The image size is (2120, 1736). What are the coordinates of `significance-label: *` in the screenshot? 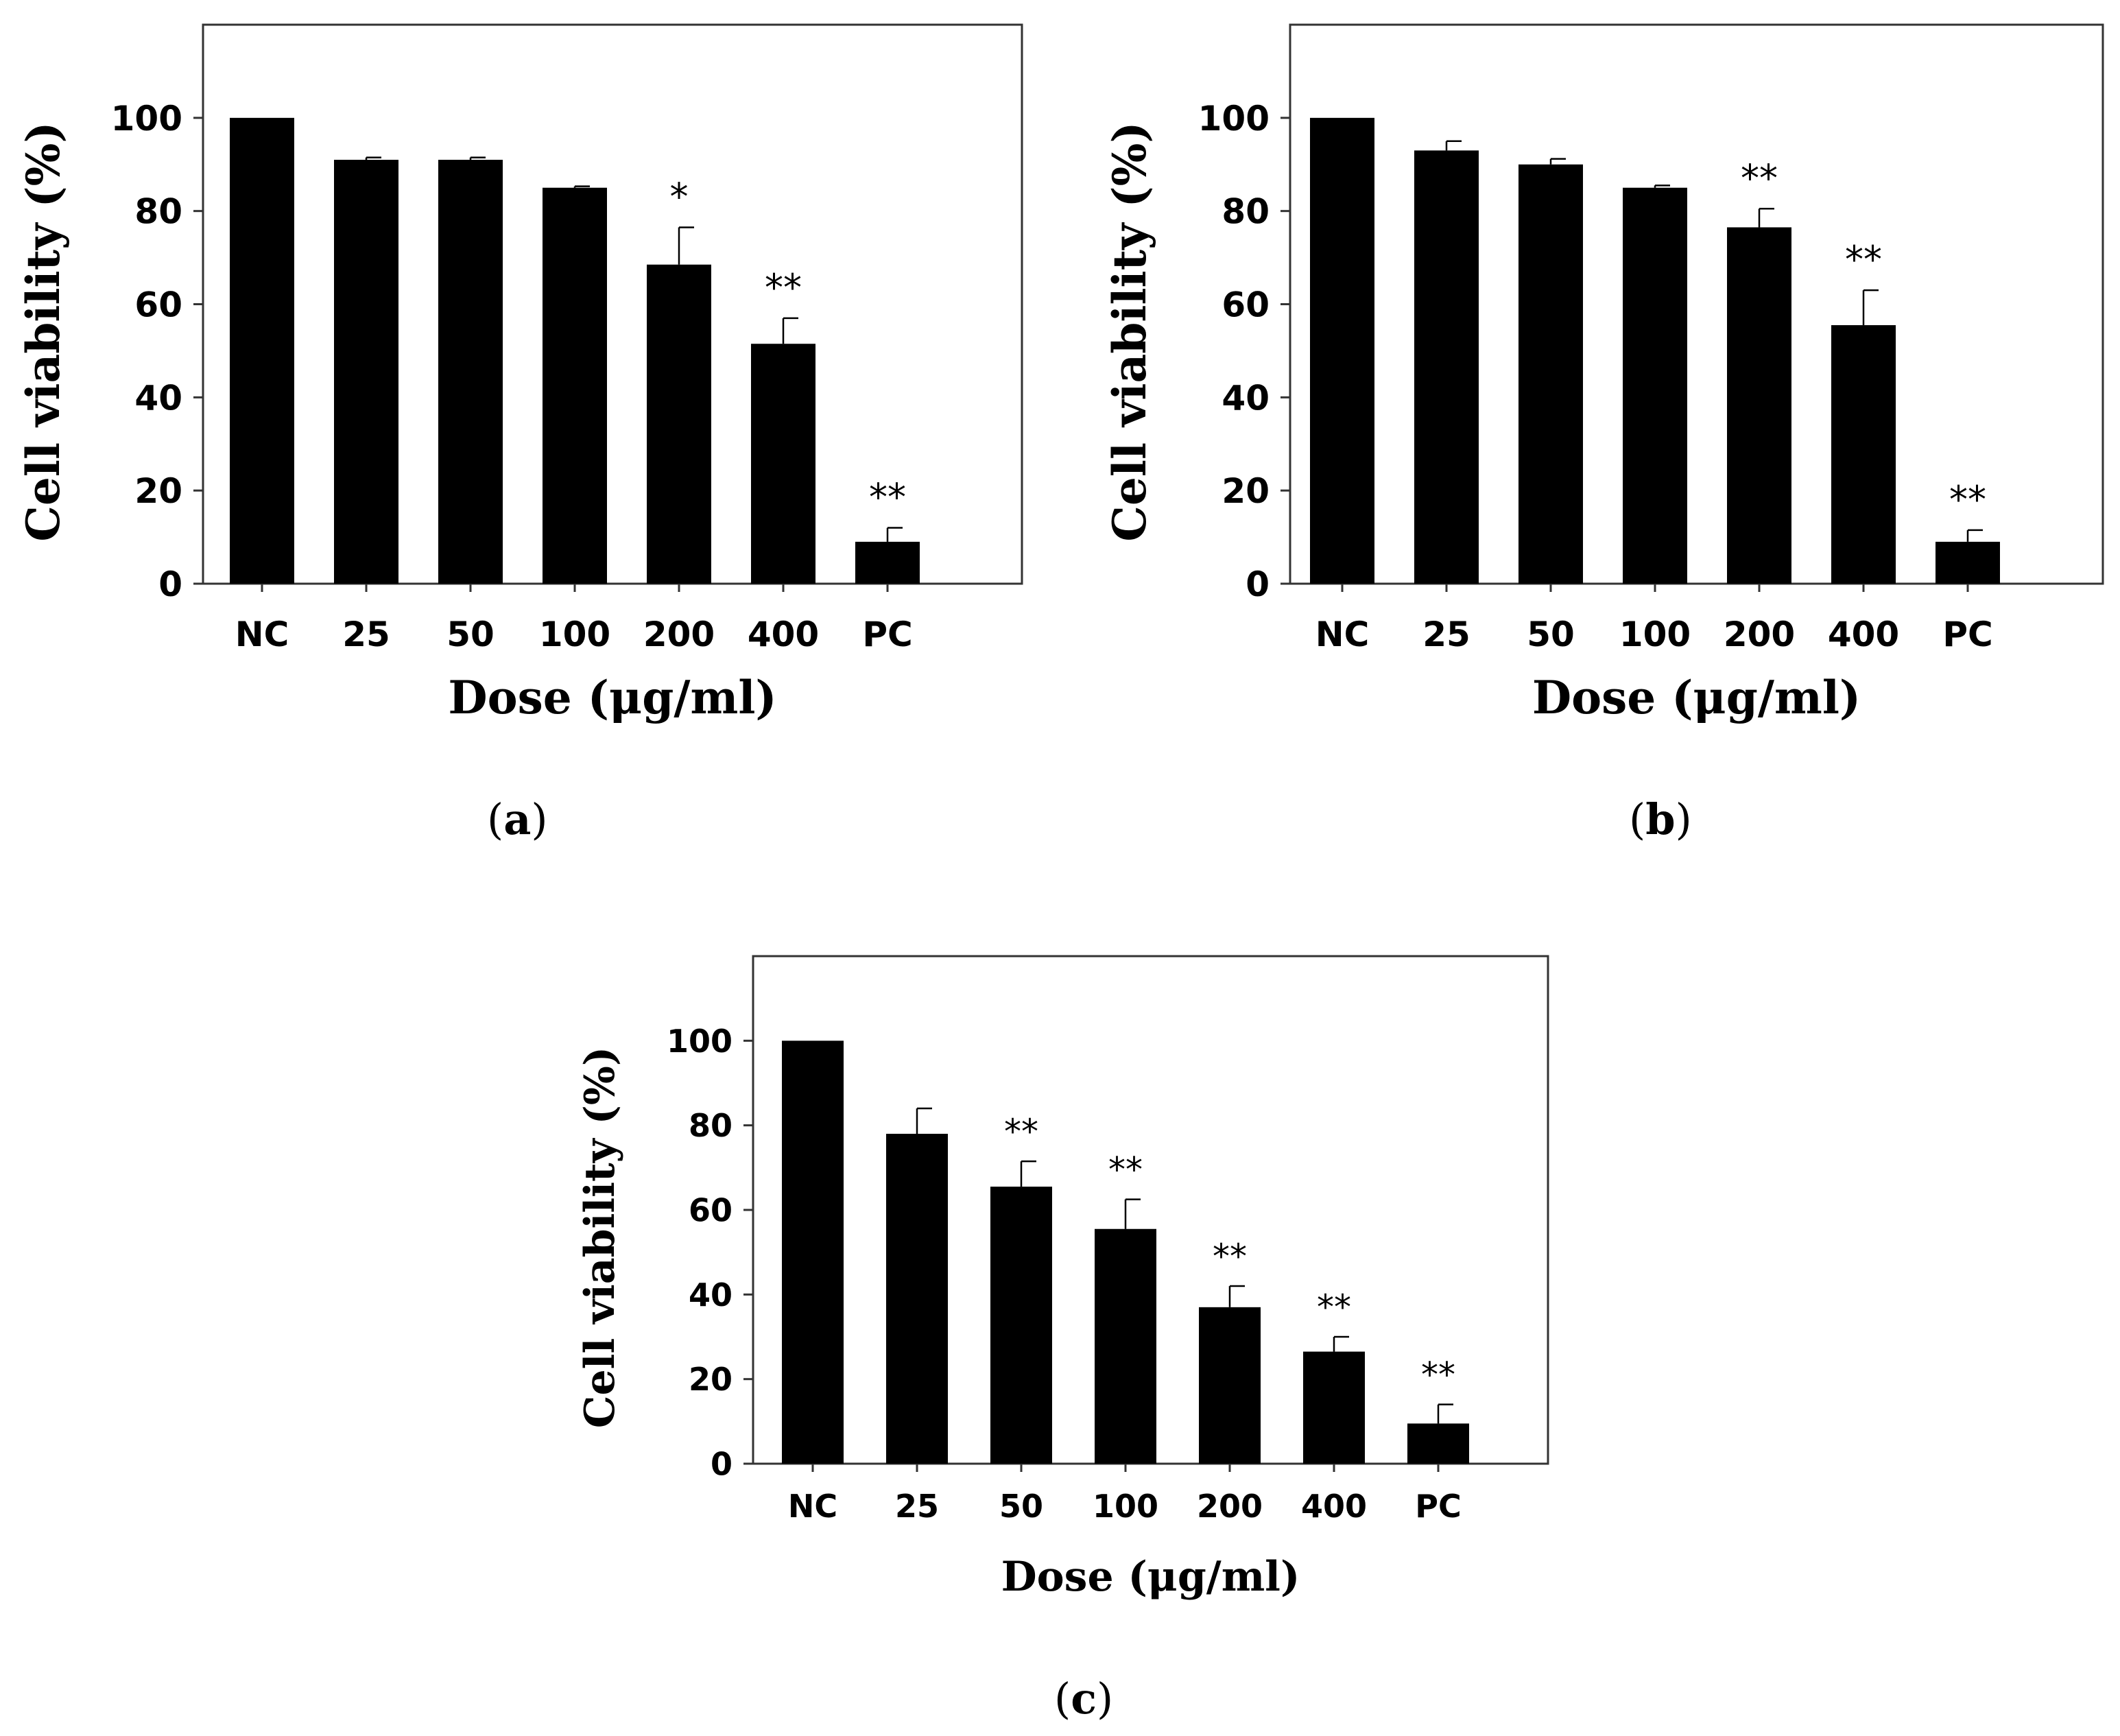 It's located at (679, 197).